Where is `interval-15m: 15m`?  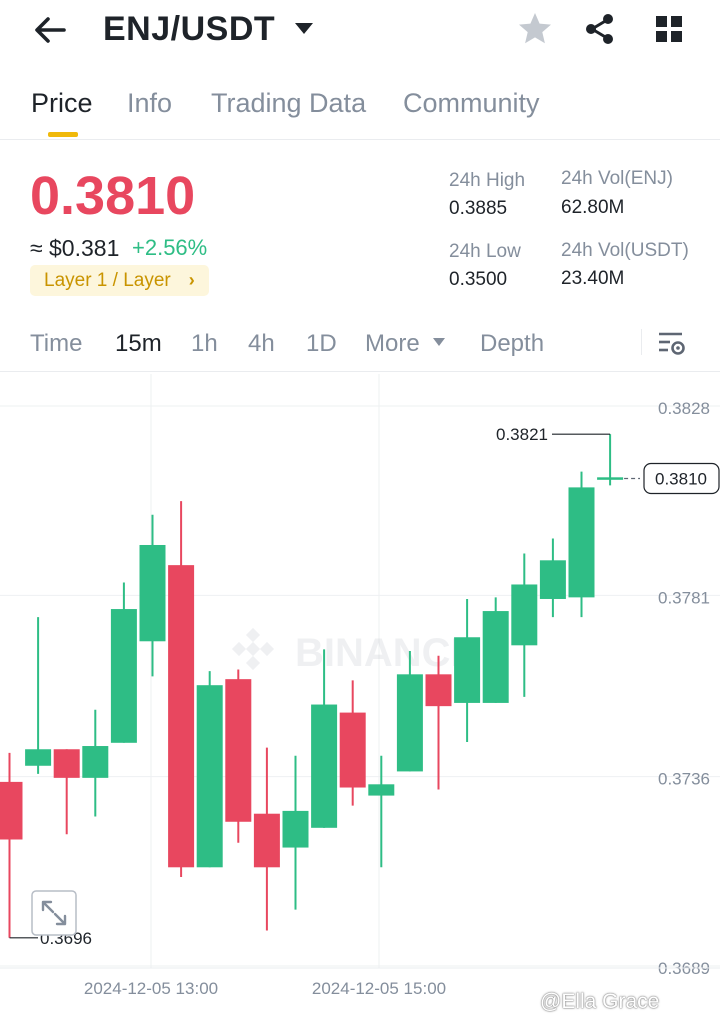
interval-15m: 15m is located at coordinates (138, 343).